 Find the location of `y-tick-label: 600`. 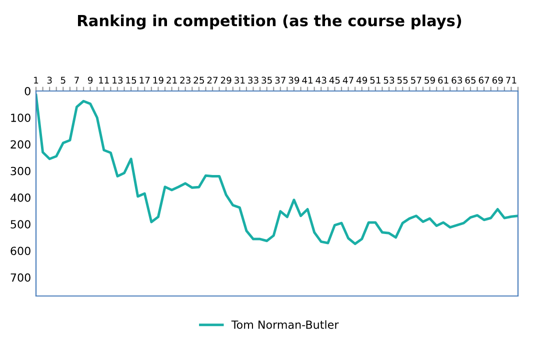

y-tick-label: 600 is located at coordinates (20, 251).